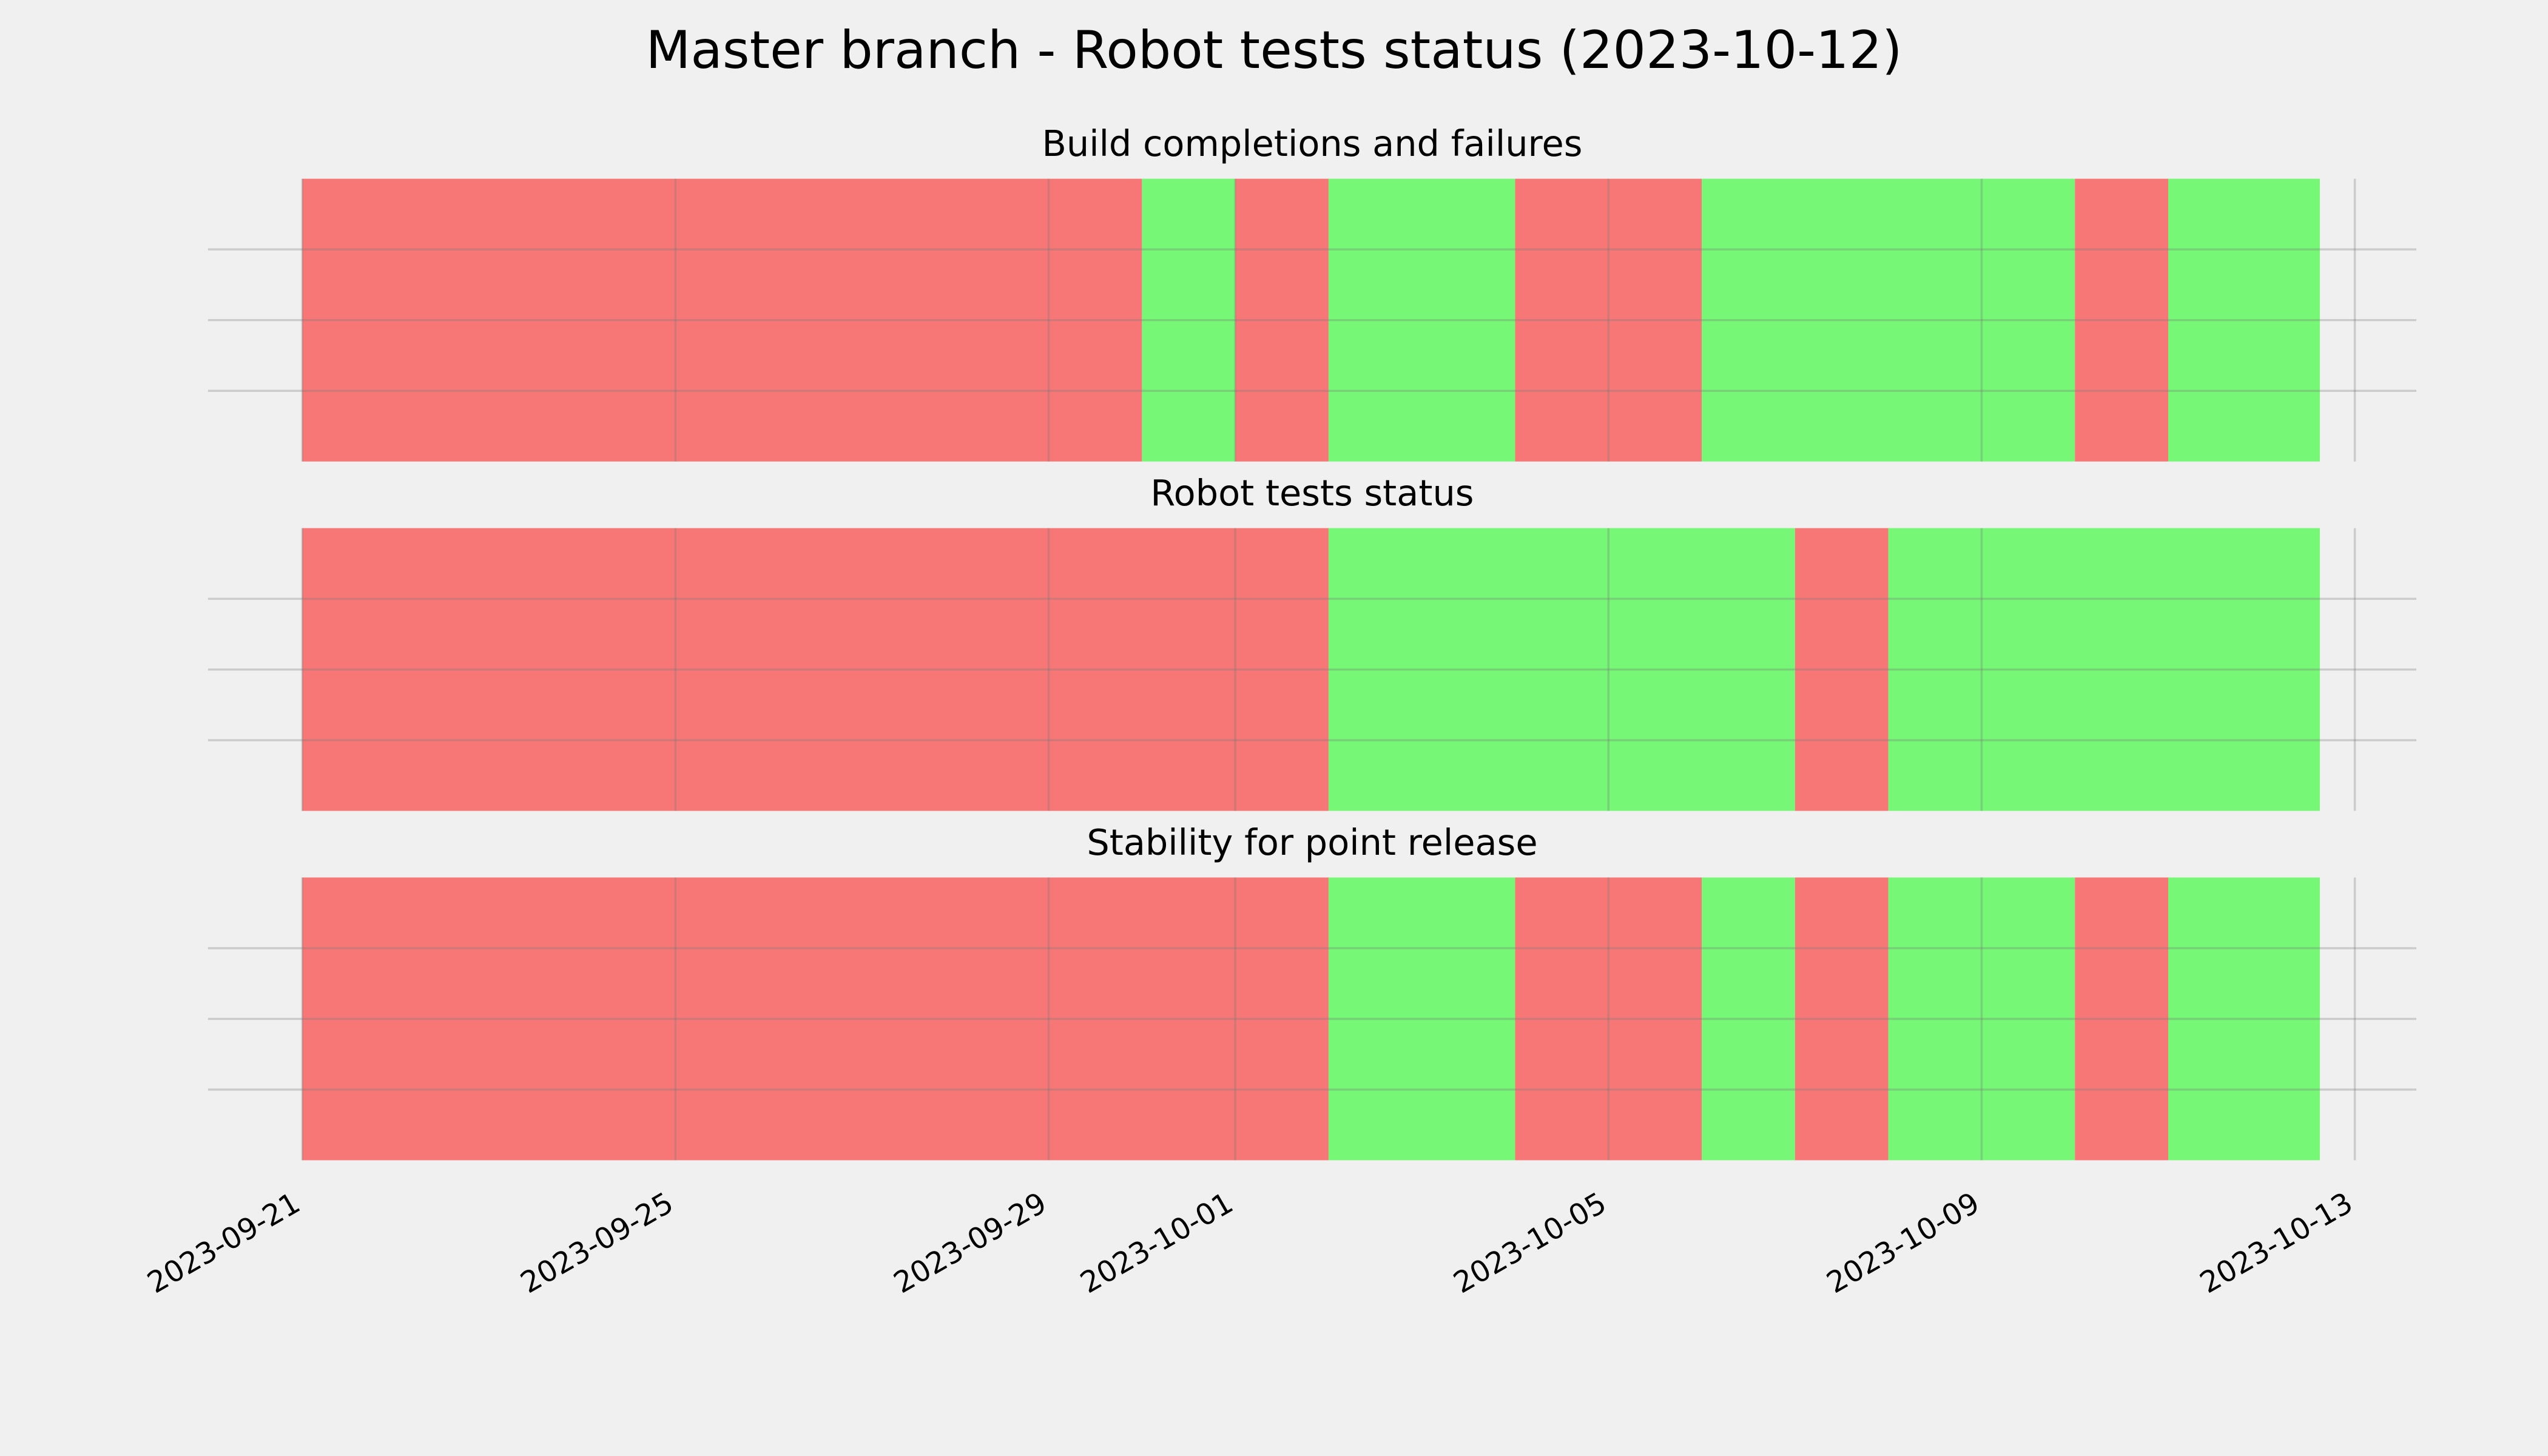 Image resolution: width=2548 pixels, height=1456 pixels. I want to click on subplot-title: Build completions and failures, so click(1312, 143).